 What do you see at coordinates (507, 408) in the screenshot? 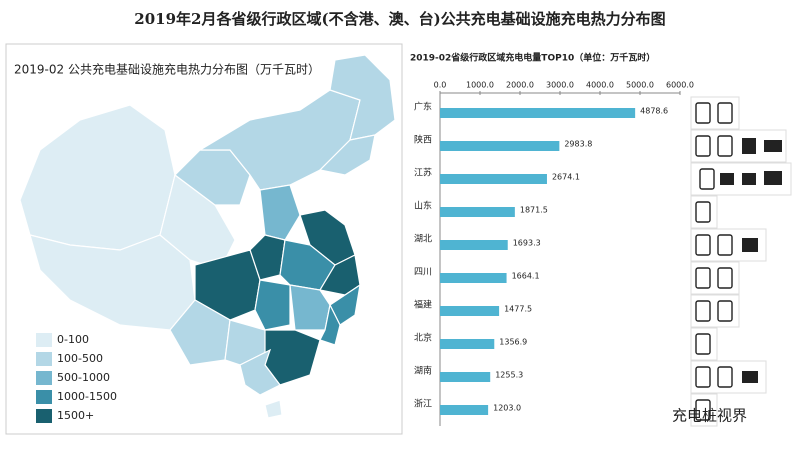
I see `value-label: 1203.0` at bounding box center [507, 408].